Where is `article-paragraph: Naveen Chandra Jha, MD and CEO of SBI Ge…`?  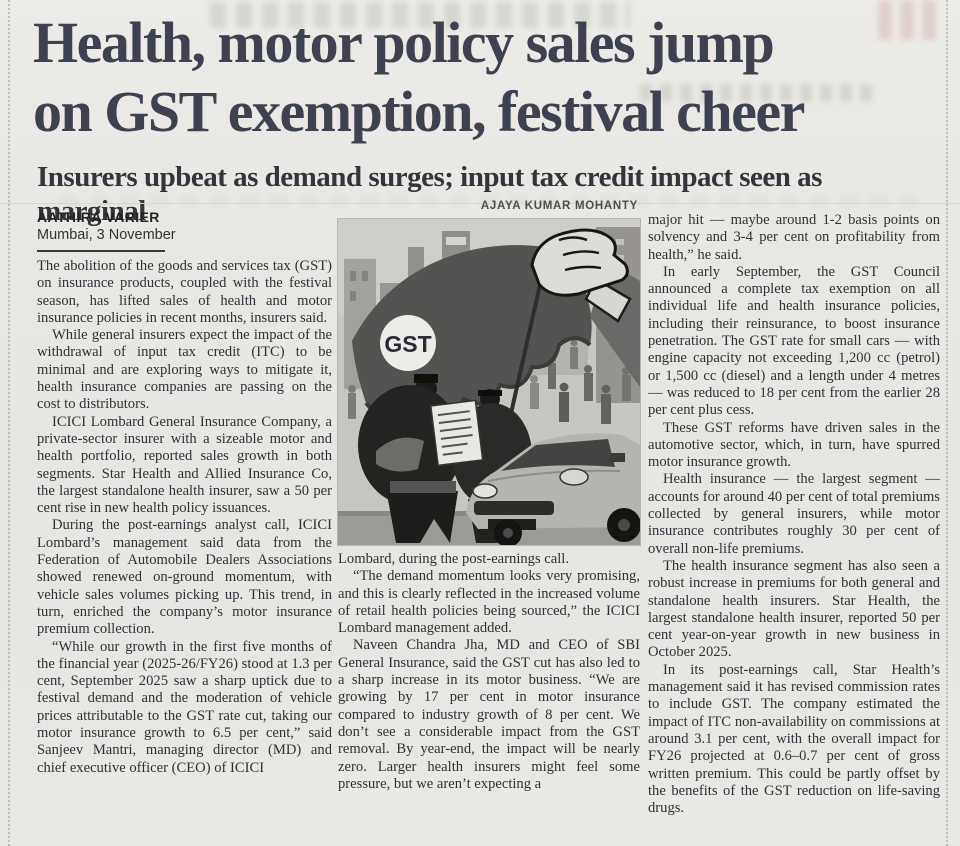 article-paragraph: Naveen Chandra Jha, MD and CEO of SBI Ge… is located at coordinates (489, 714).